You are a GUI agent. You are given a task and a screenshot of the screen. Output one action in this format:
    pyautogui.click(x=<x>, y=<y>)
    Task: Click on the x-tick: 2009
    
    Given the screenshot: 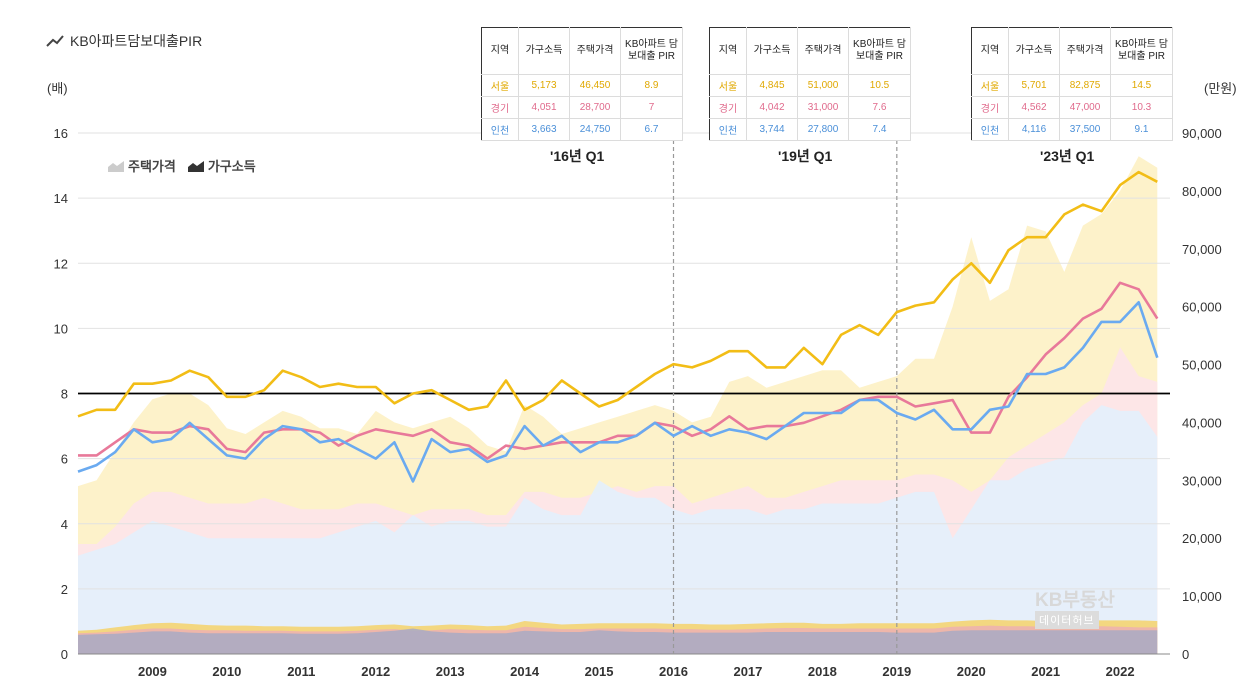 What is the action you would take?
    pyautogui.click(x=152, y=671)
    